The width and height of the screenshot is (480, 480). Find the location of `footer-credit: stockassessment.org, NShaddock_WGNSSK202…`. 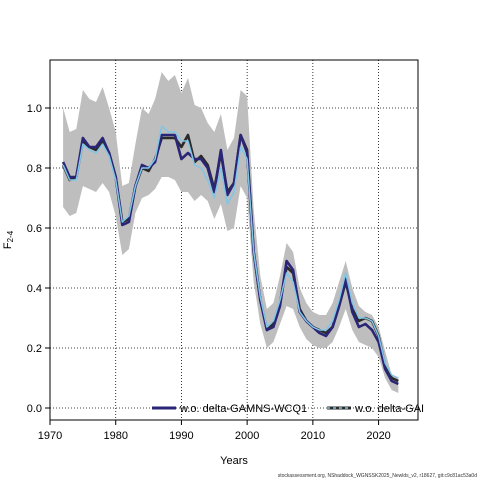

footer-credit: stockassessment.org, NShaddock_WGNSSK202… is located at coordinates (377, 476).